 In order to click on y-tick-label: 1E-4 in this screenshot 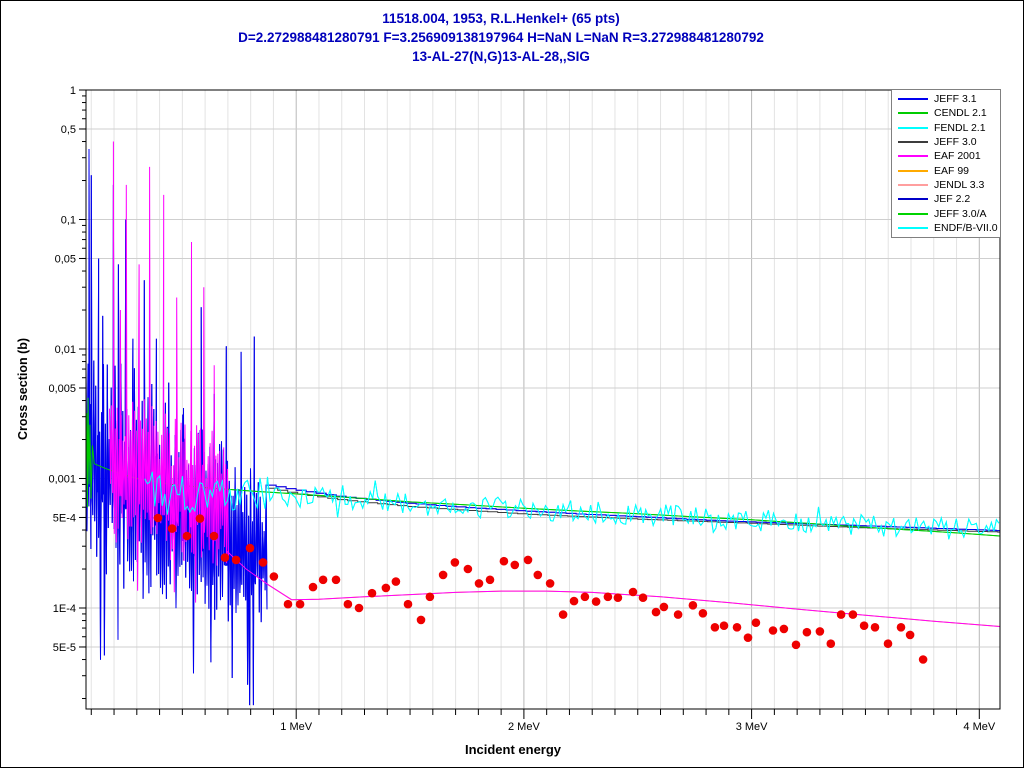, I will do `click(64, 609)`.